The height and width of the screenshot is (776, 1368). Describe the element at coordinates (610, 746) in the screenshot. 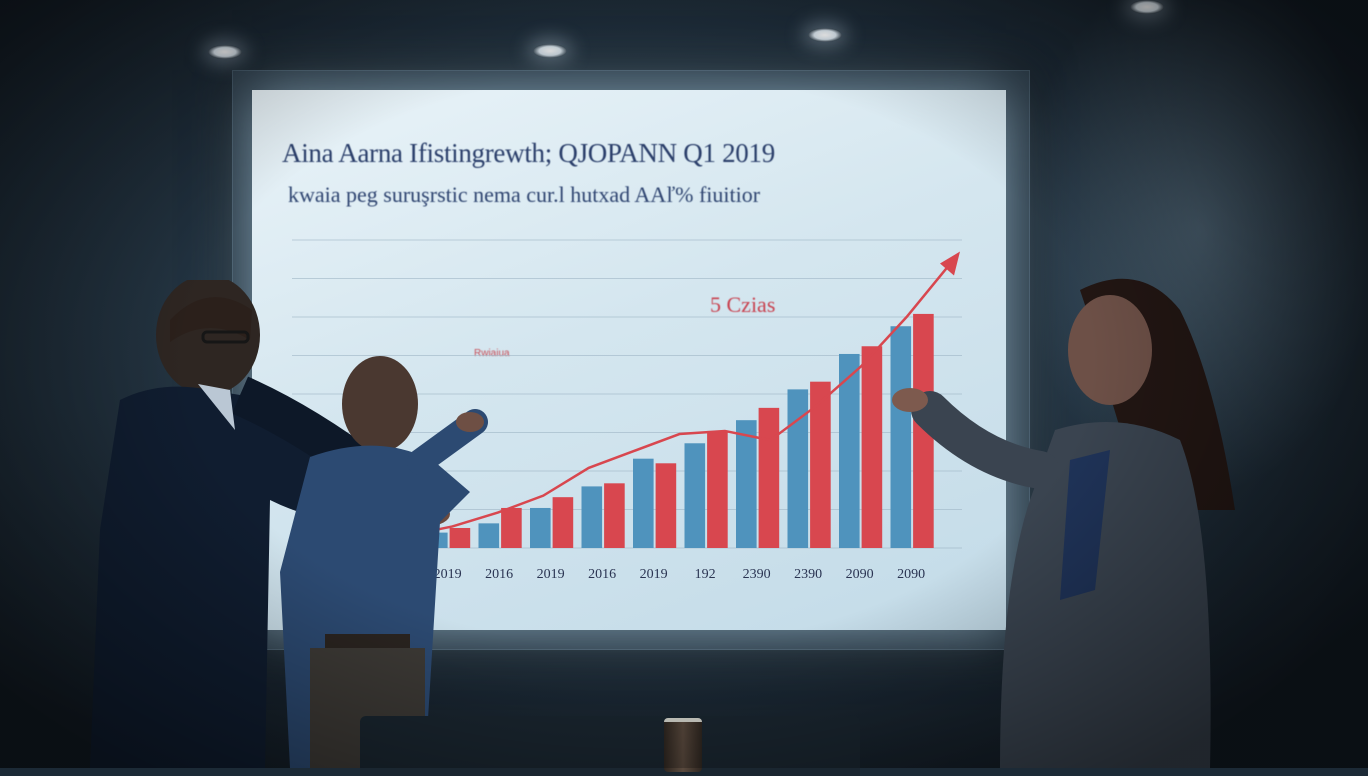

I see `meeting-table` at that location.